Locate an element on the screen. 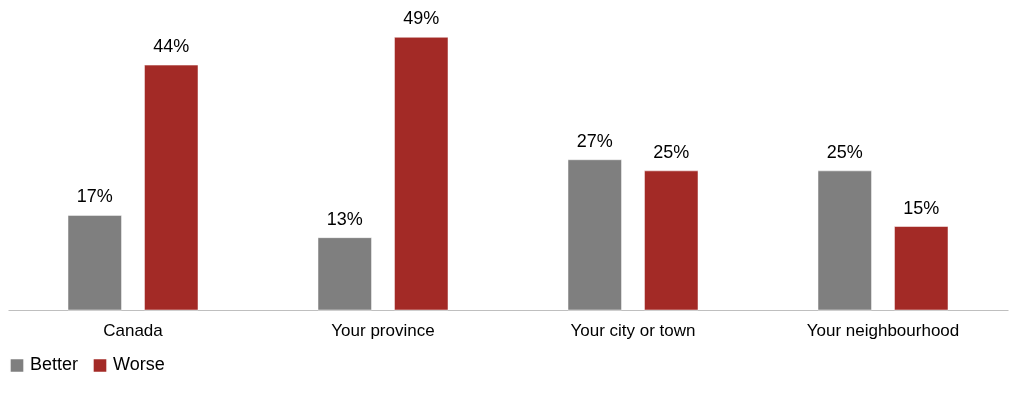 This screenshot has width=1018, height=410. x-tick-label: Your province is located at coordinates (383, 330).